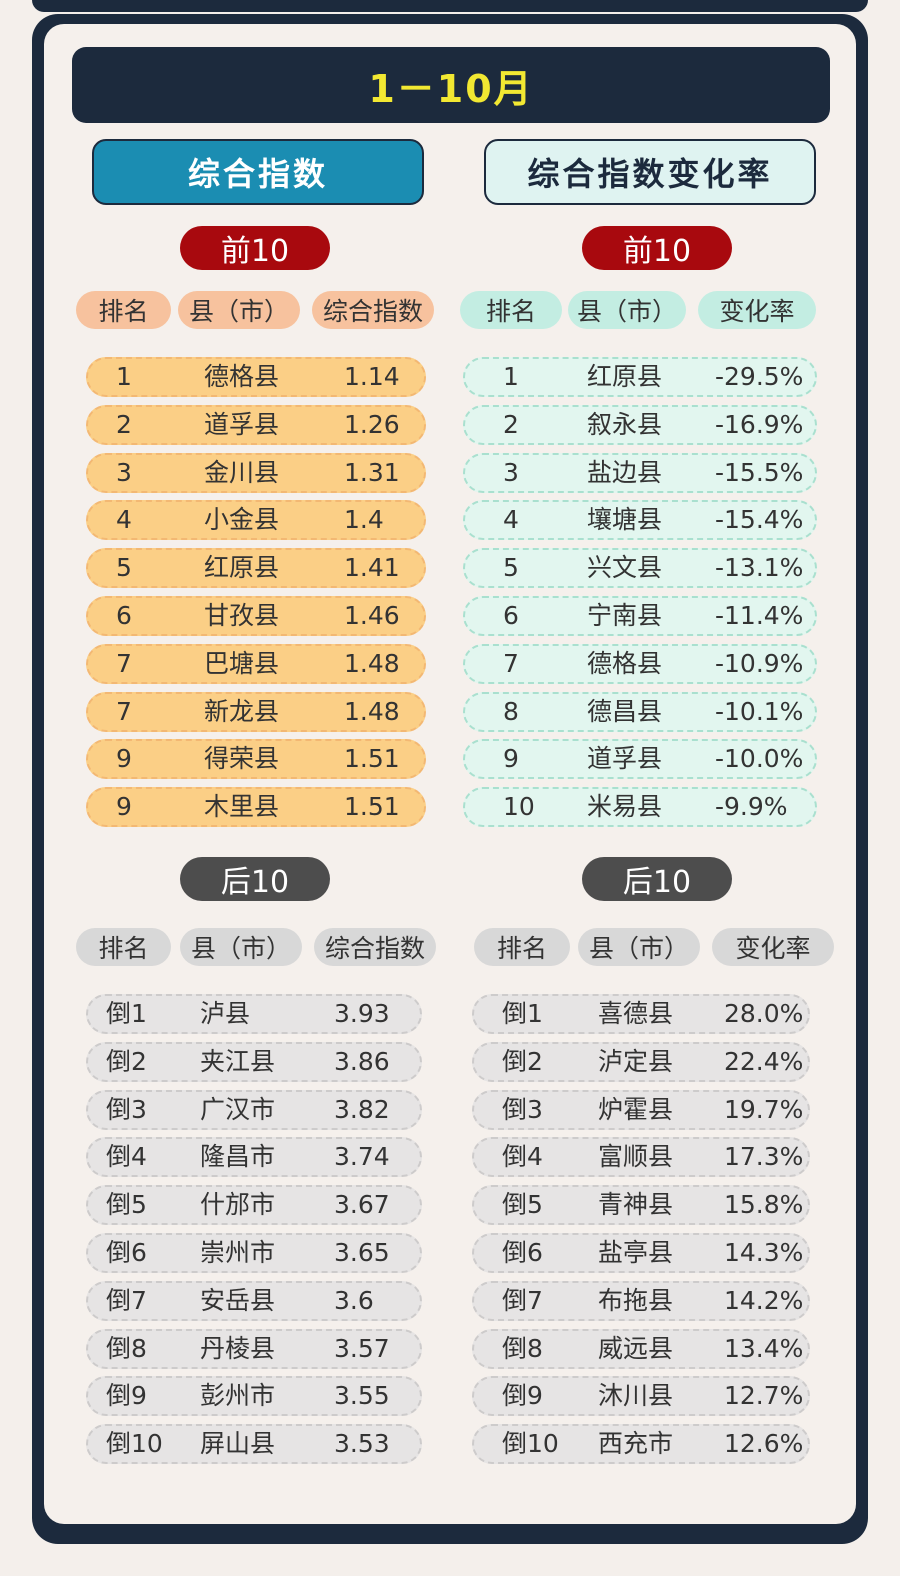 The height and width of the screenshot is (1576, 900). Describe the element at coordinates (450, 6) in the screenshot. I see `top-decor-strip` at that location.